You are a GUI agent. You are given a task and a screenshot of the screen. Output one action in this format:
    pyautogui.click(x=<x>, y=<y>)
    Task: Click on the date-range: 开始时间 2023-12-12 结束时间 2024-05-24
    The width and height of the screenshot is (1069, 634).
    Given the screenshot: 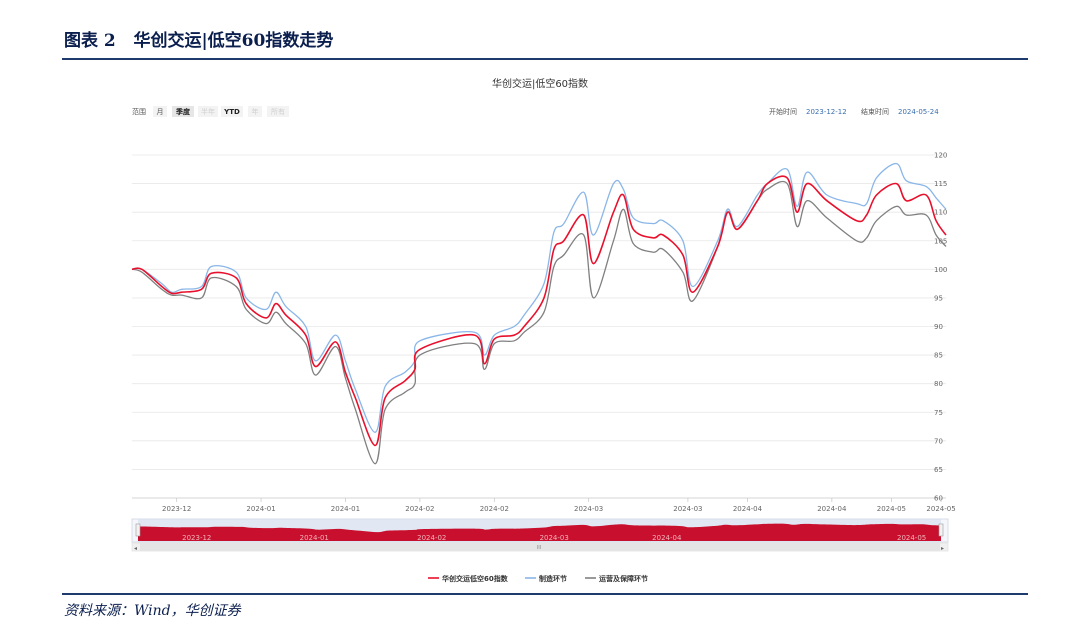 What is the action you would take?
    pyautogui.click(x=854, y=111)
    